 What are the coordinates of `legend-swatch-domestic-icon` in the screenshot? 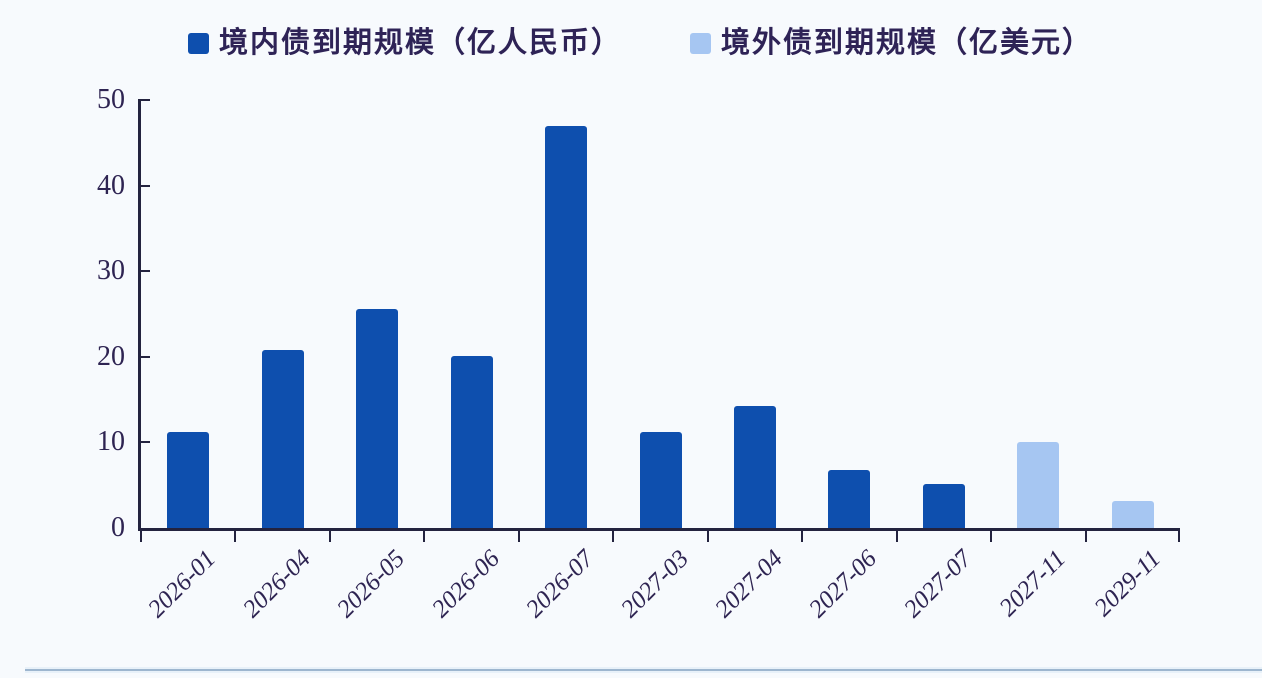 It's located at (198, 43).